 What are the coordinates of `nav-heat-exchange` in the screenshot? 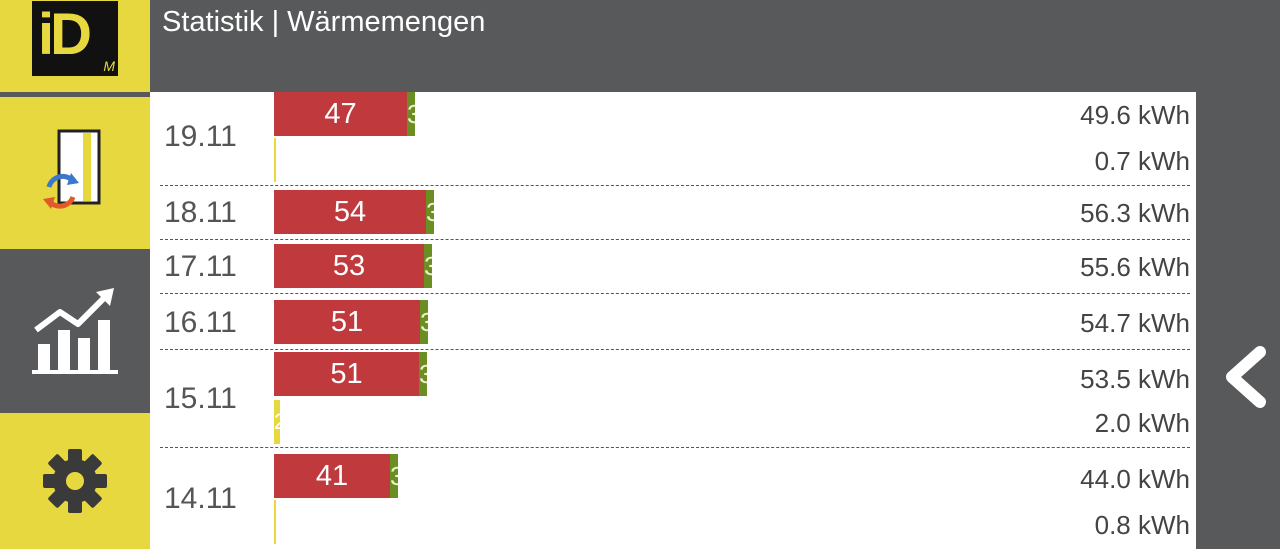 It's located at (75, 173).